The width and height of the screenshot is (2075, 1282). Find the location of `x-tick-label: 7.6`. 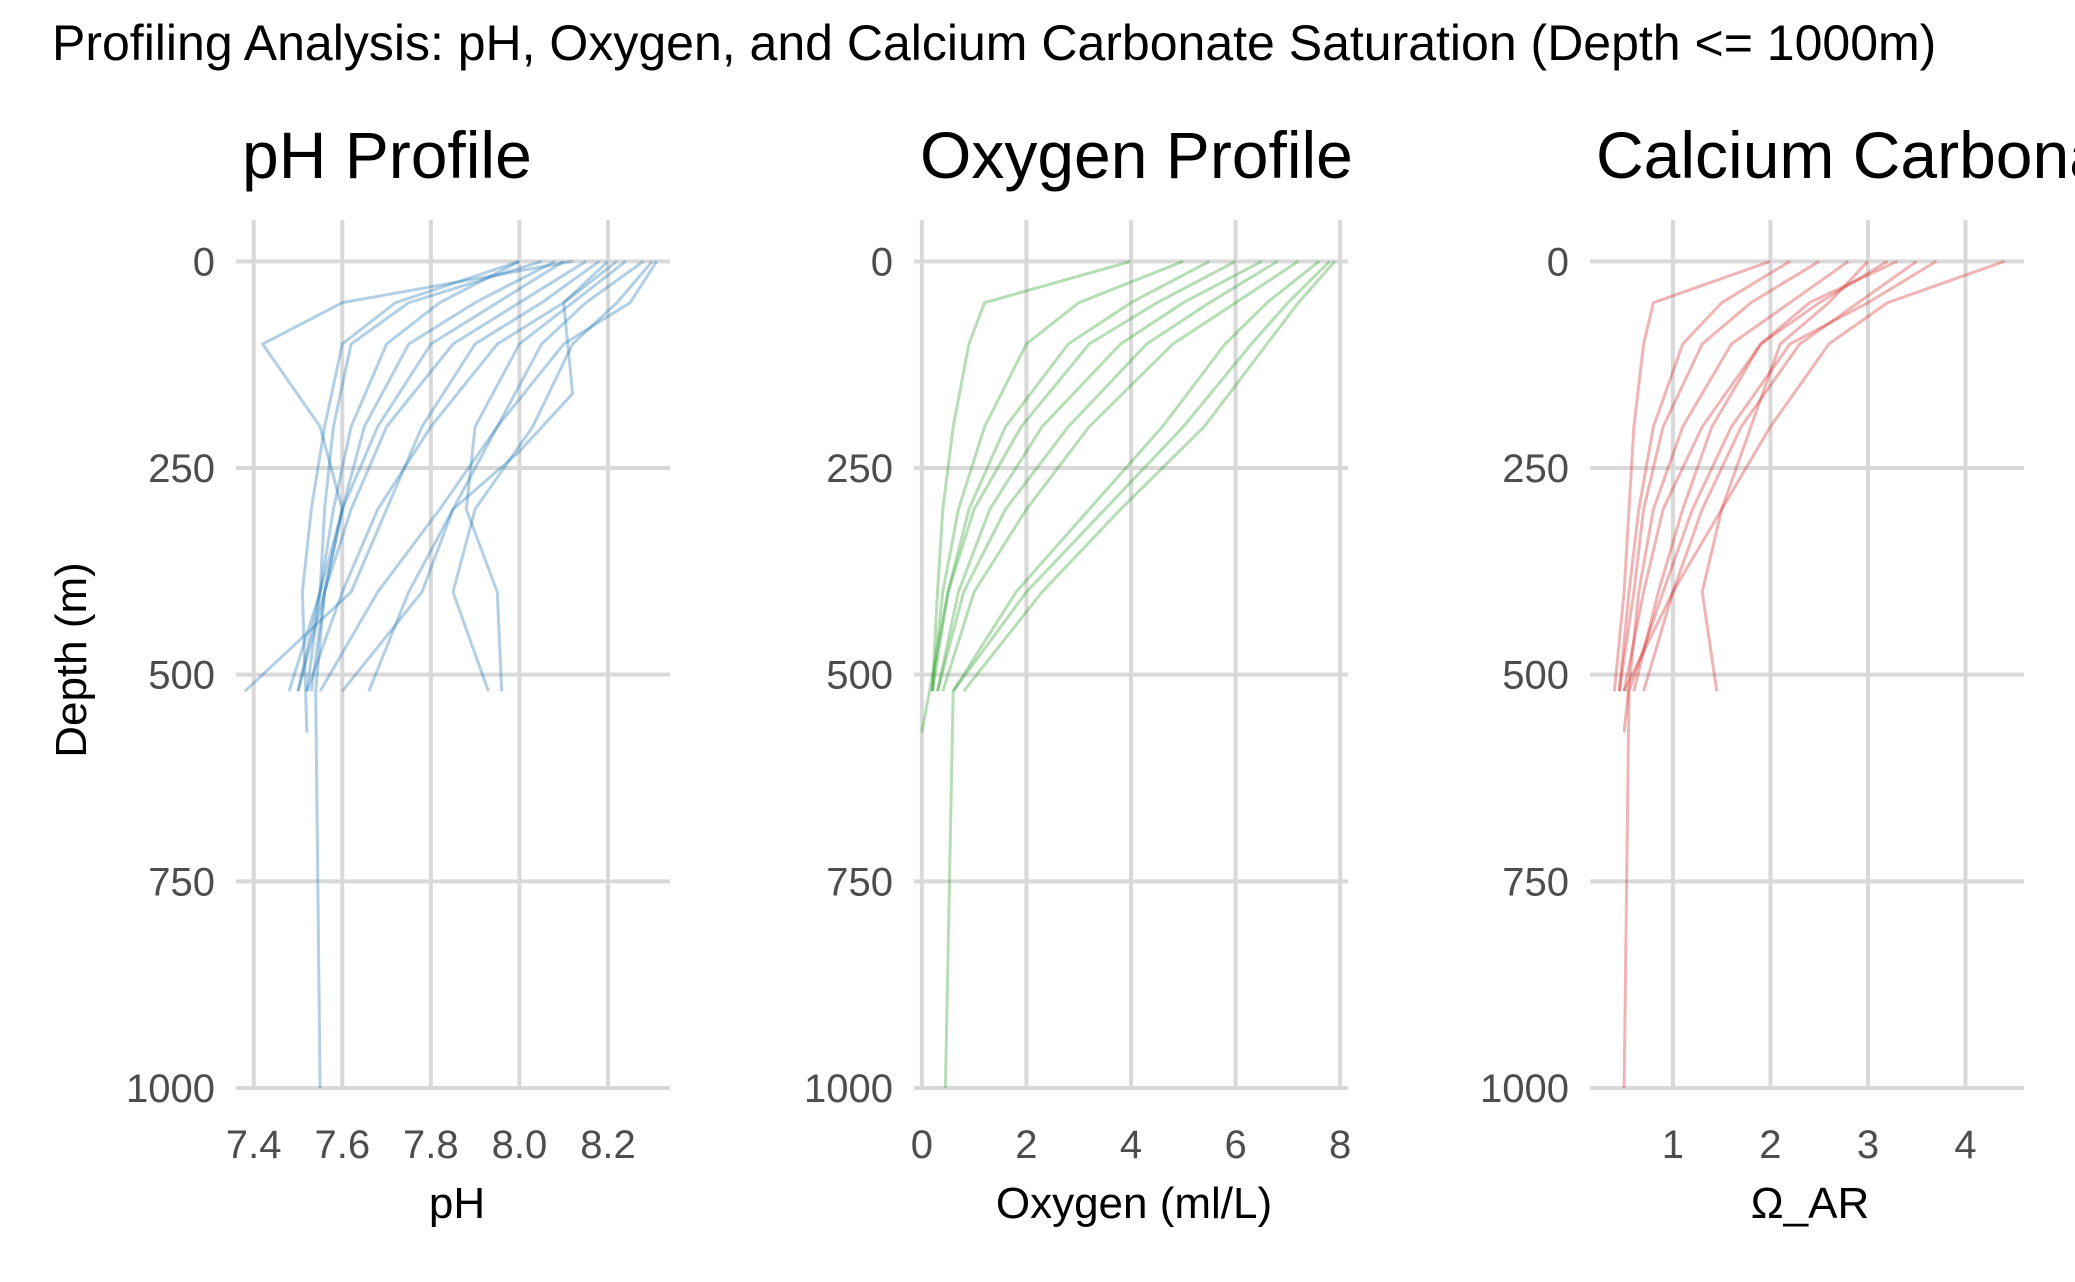

x-tick-label: 7.6 is located at coordinates (342, 1145).